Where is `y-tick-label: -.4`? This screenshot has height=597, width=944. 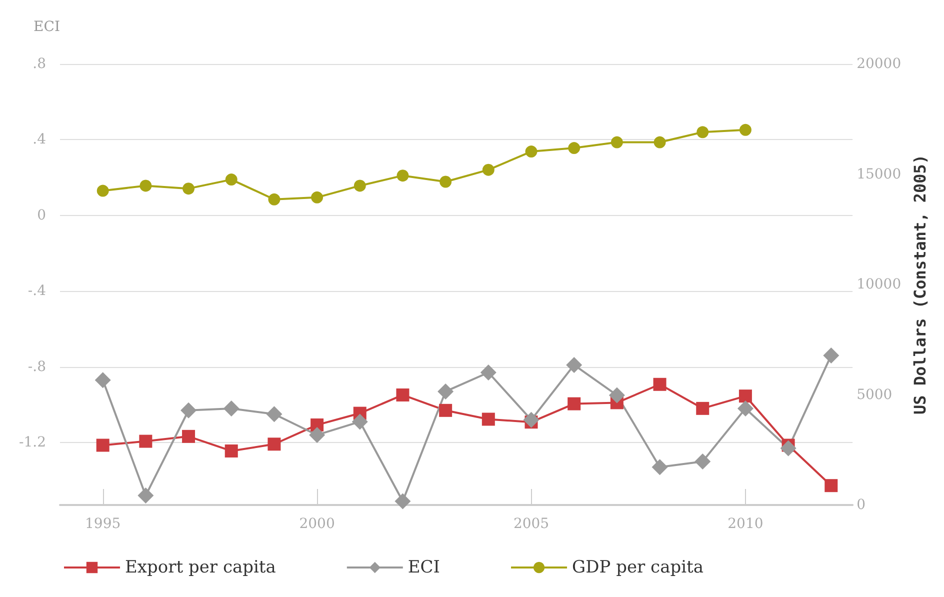 y-tick-label: -.4 is located at coordinates (37, 291).